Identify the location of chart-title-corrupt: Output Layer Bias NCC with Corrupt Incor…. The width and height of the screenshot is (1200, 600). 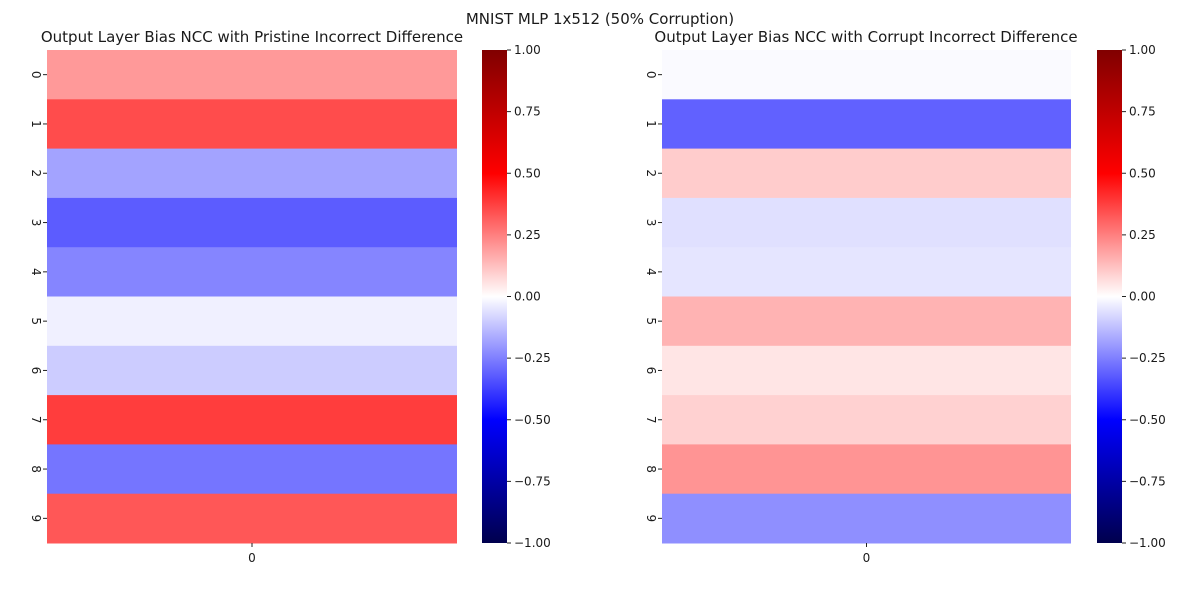
(865, 37).